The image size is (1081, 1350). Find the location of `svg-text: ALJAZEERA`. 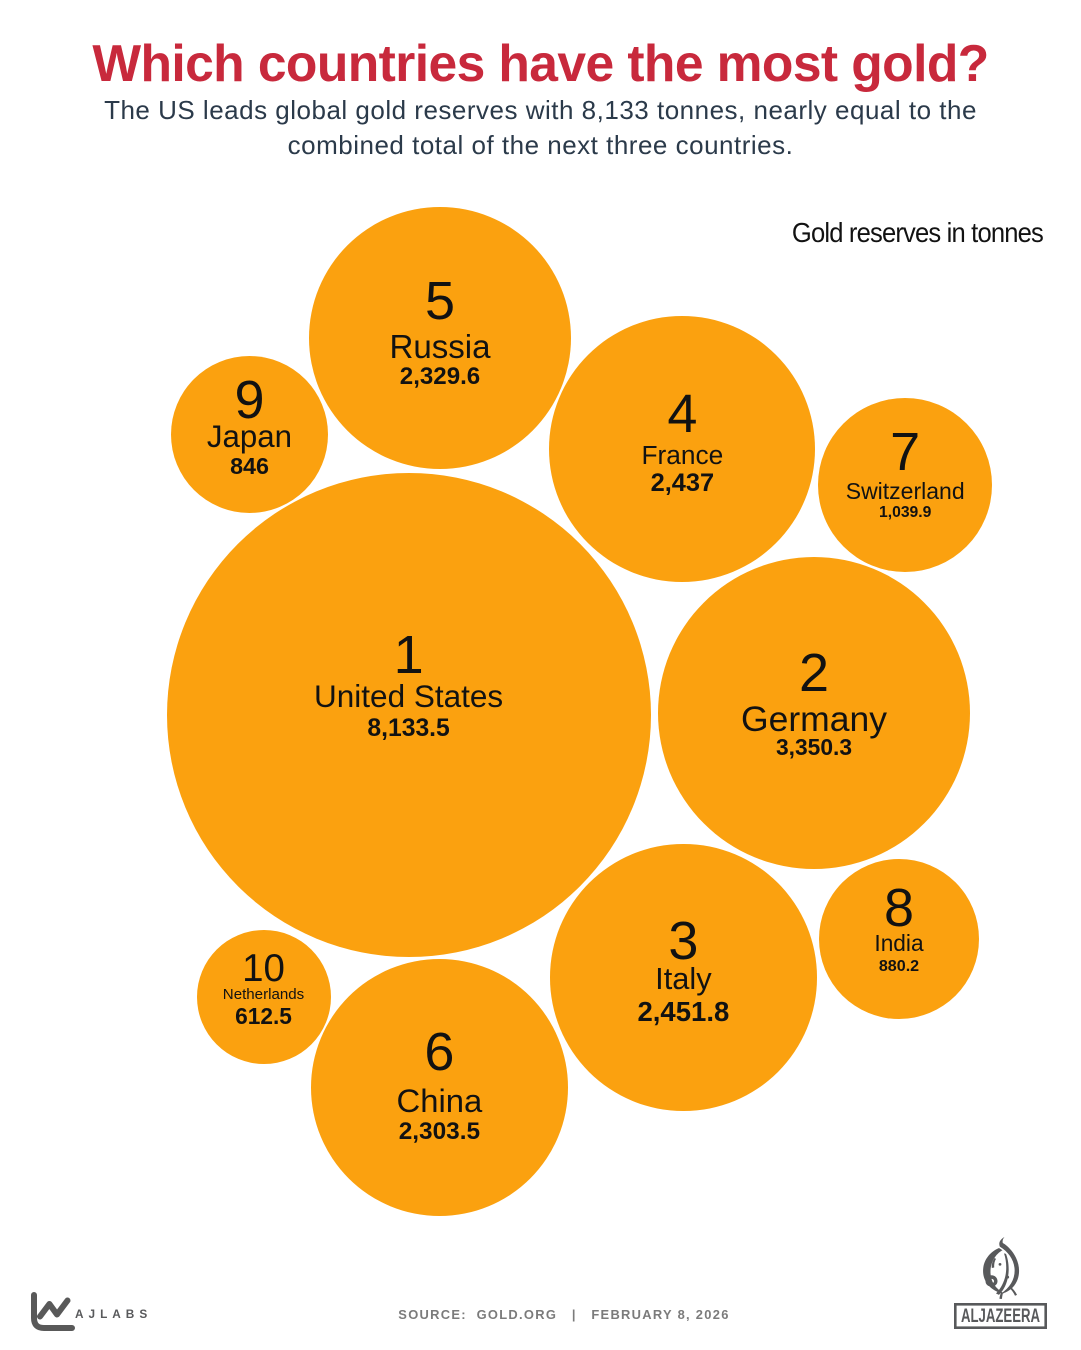

svg-text: ALJAZEERA is located at coordinates (1000, 1316).